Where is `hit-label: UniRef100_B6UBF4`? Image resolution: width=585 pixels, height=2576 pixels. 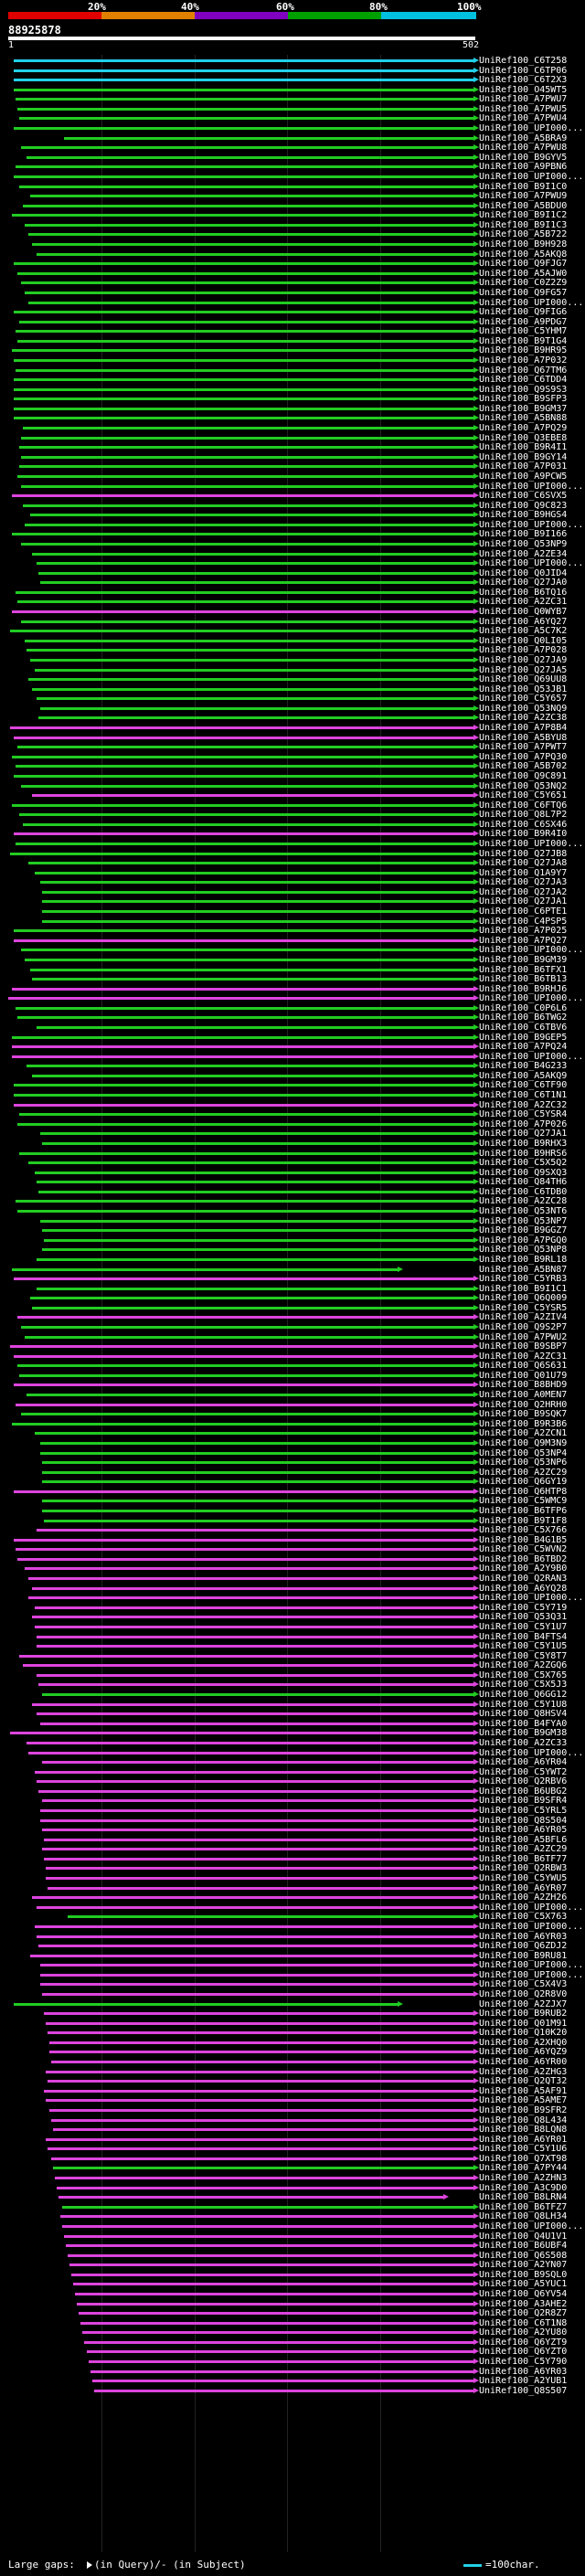
hit-label: UniRef100_B6UBF4 is located at coordinates (523, 2246).